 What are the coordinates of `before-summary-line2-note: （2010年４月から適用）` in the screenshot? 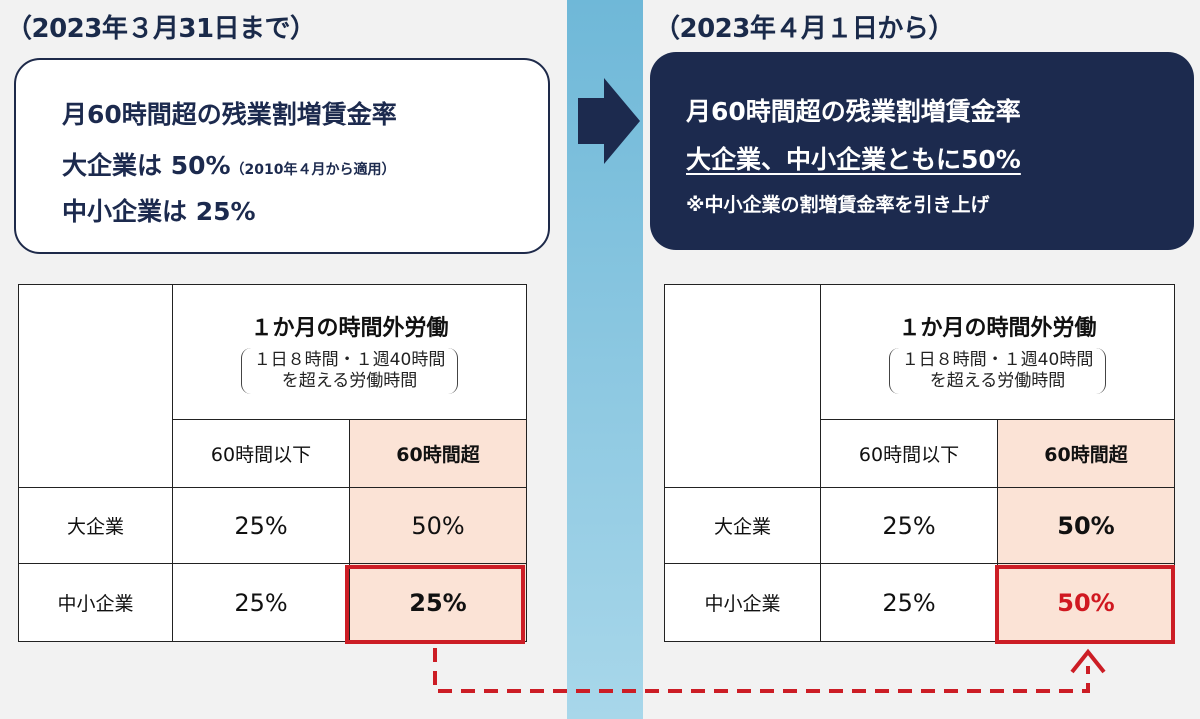 It's located at (313, 170).